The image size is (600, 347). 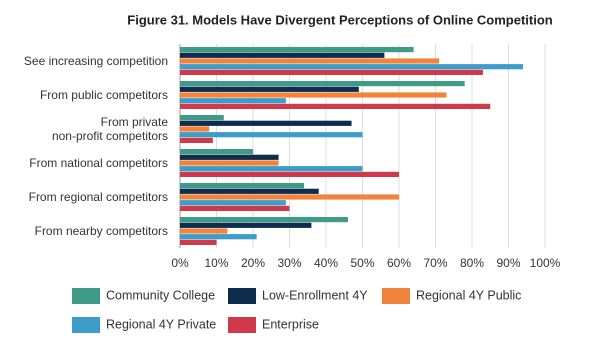 I want to click on x-tick-label: 0%, so click(x=180, y=263).